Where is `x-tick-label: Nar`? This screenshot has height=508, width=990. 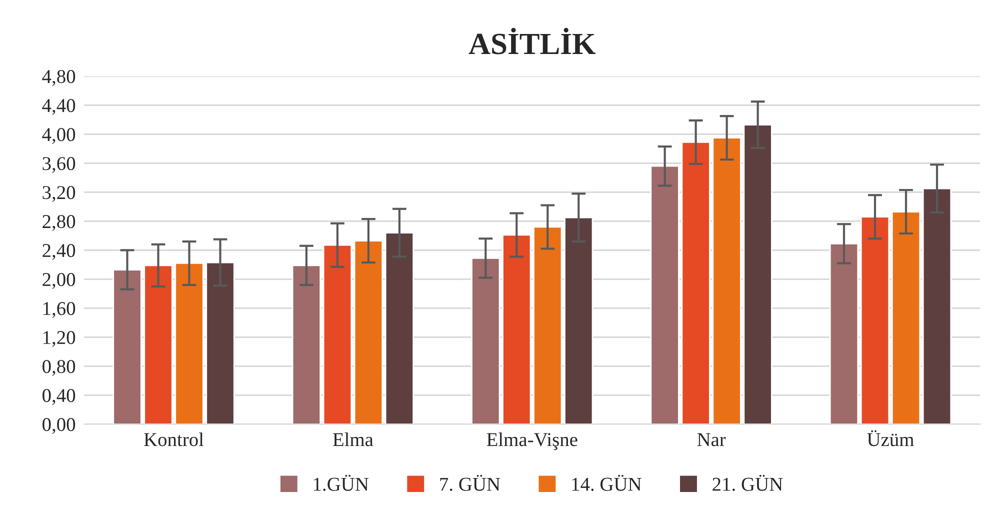 x-tick-label: Nar is located at coordinates (711, 439).